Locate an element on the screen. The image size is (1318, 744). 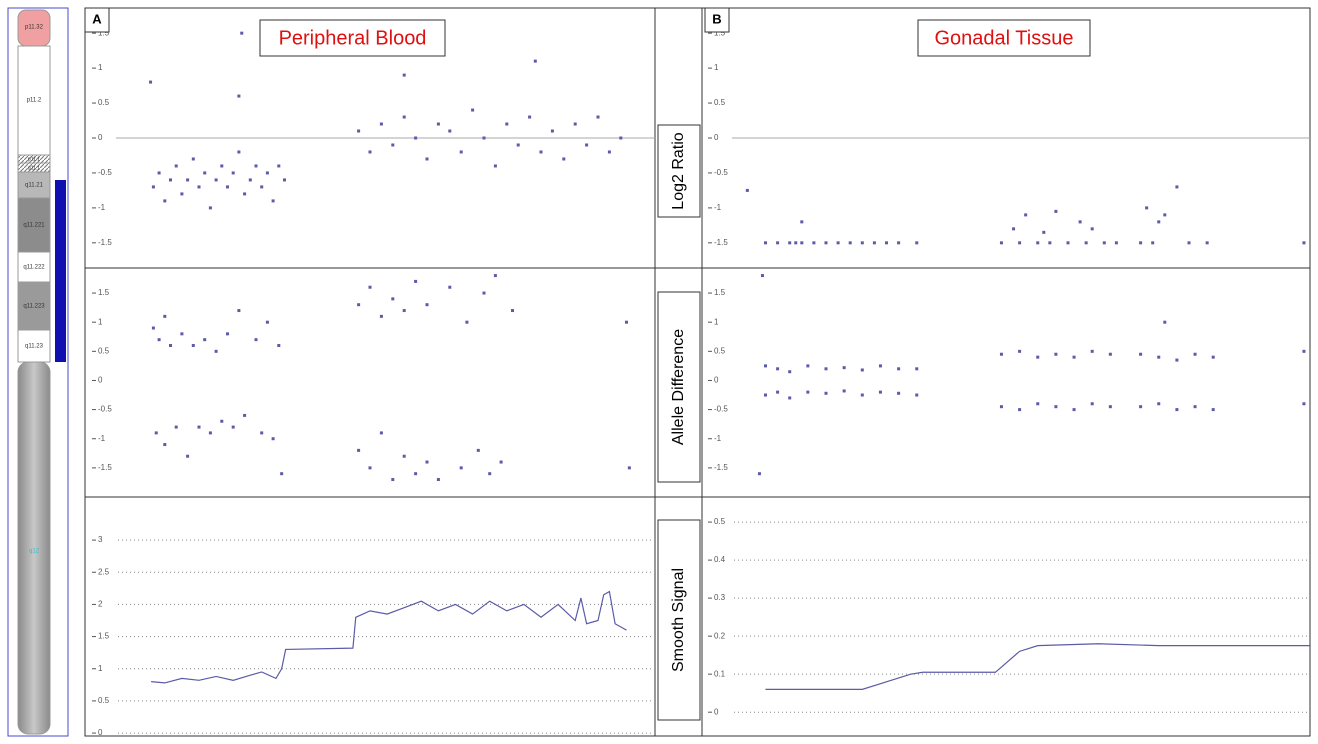
panel-label: A is located at coordinates (97, 18).